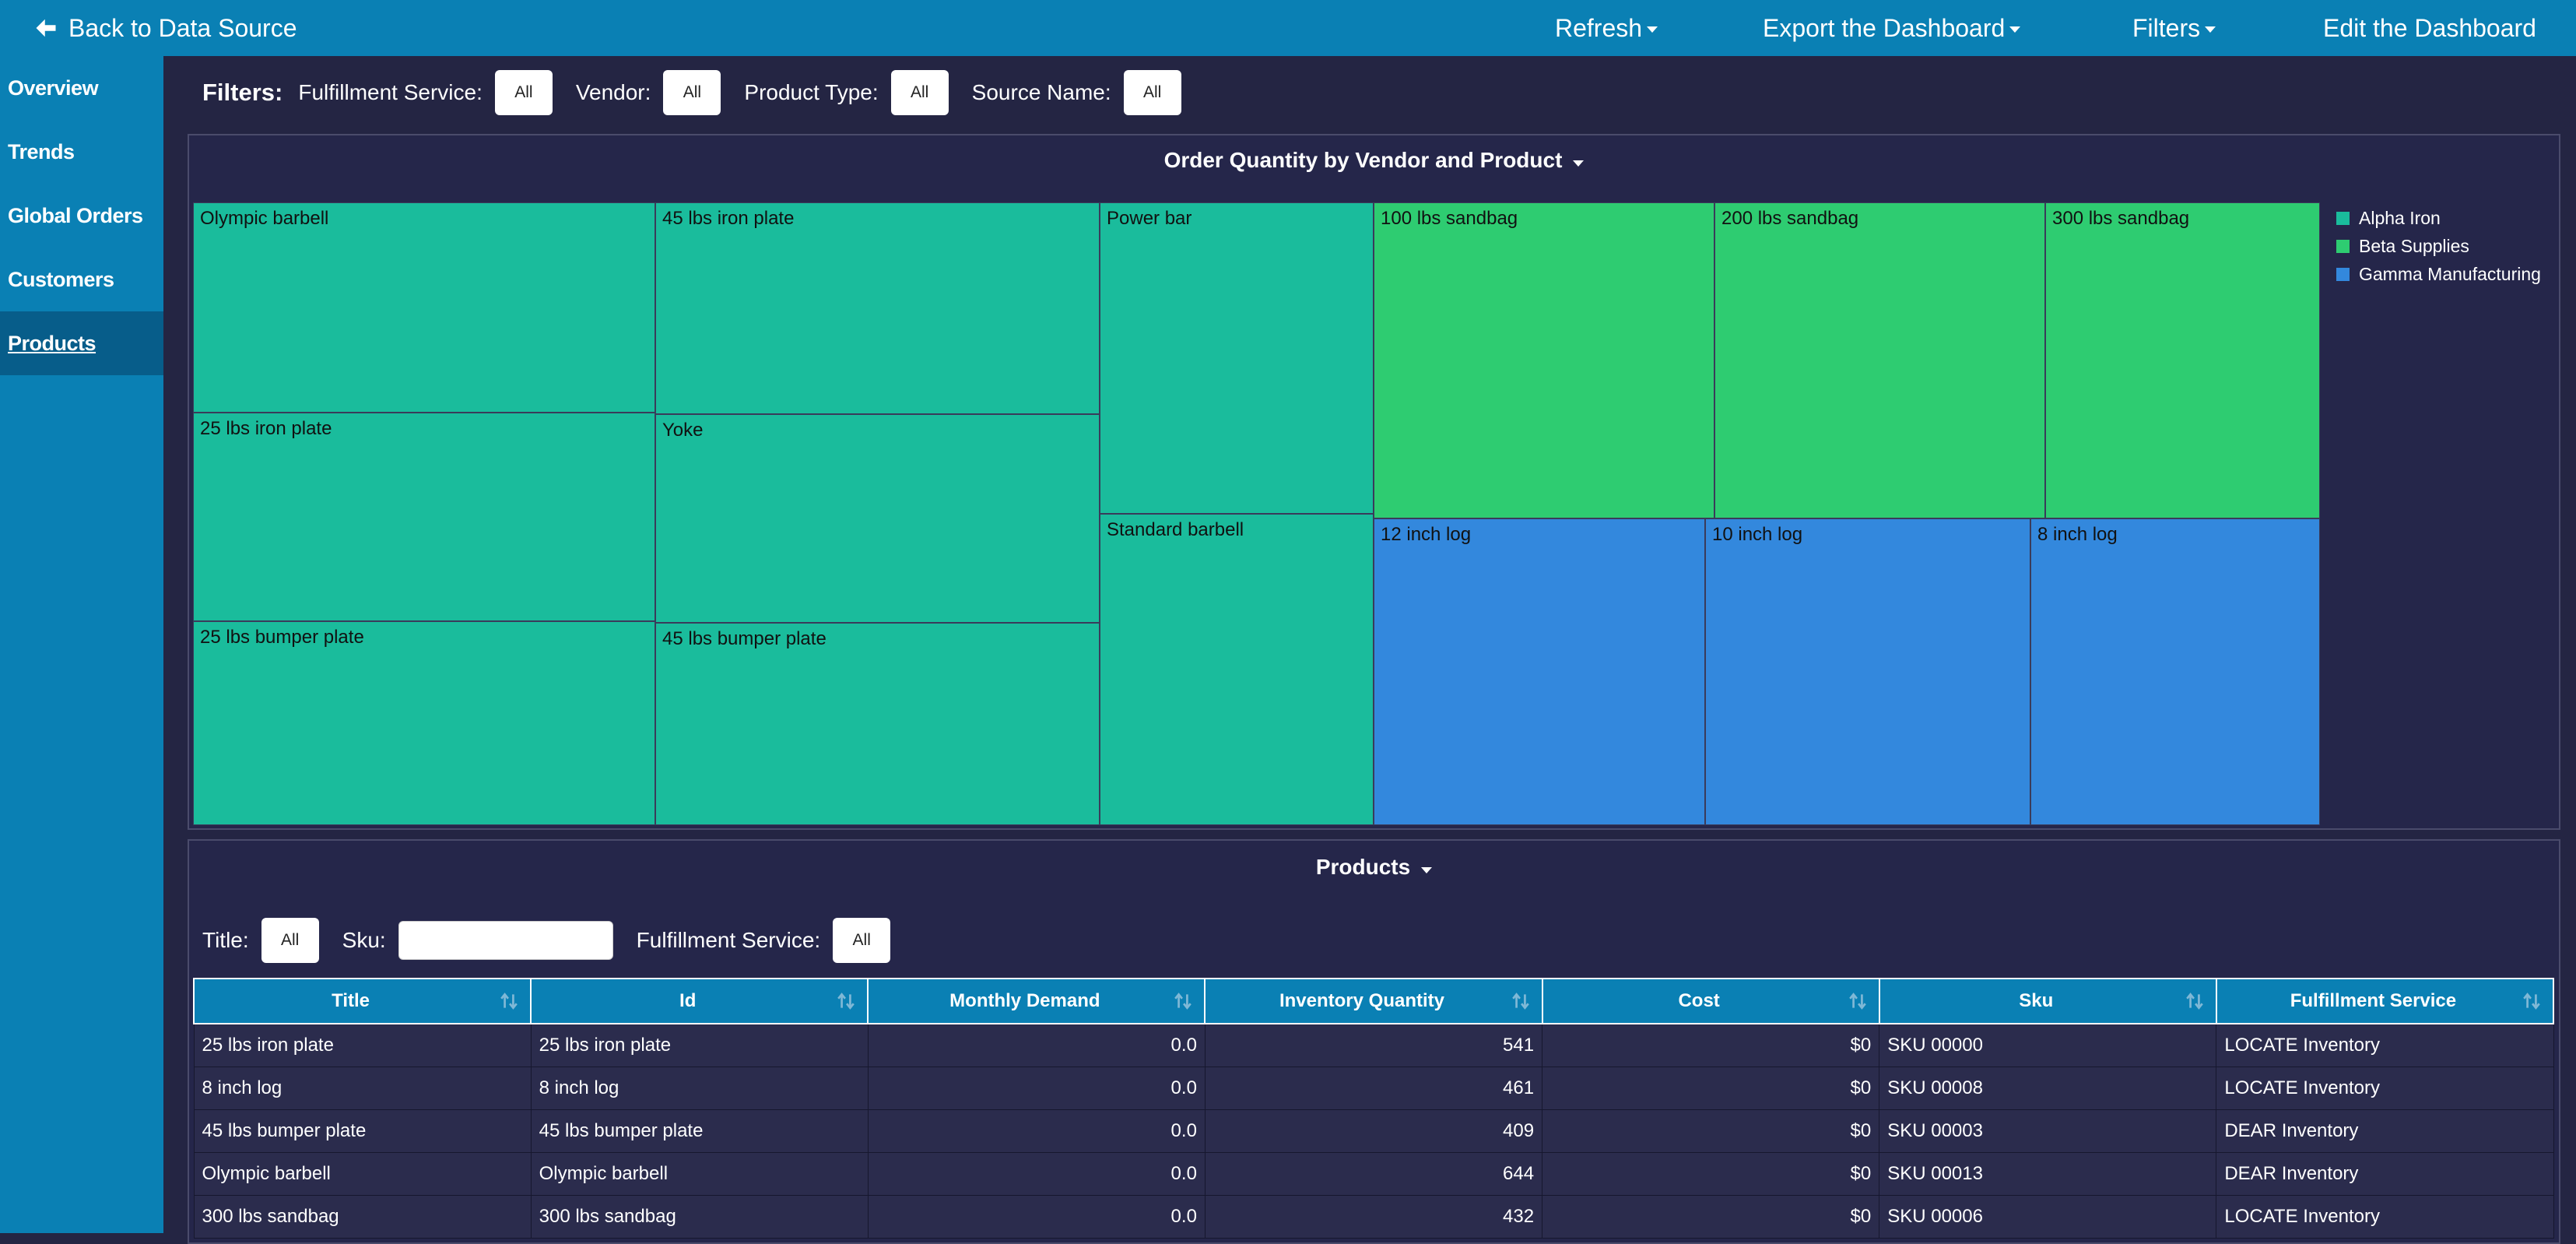  I want to click on sku-input, so click(506, 940).